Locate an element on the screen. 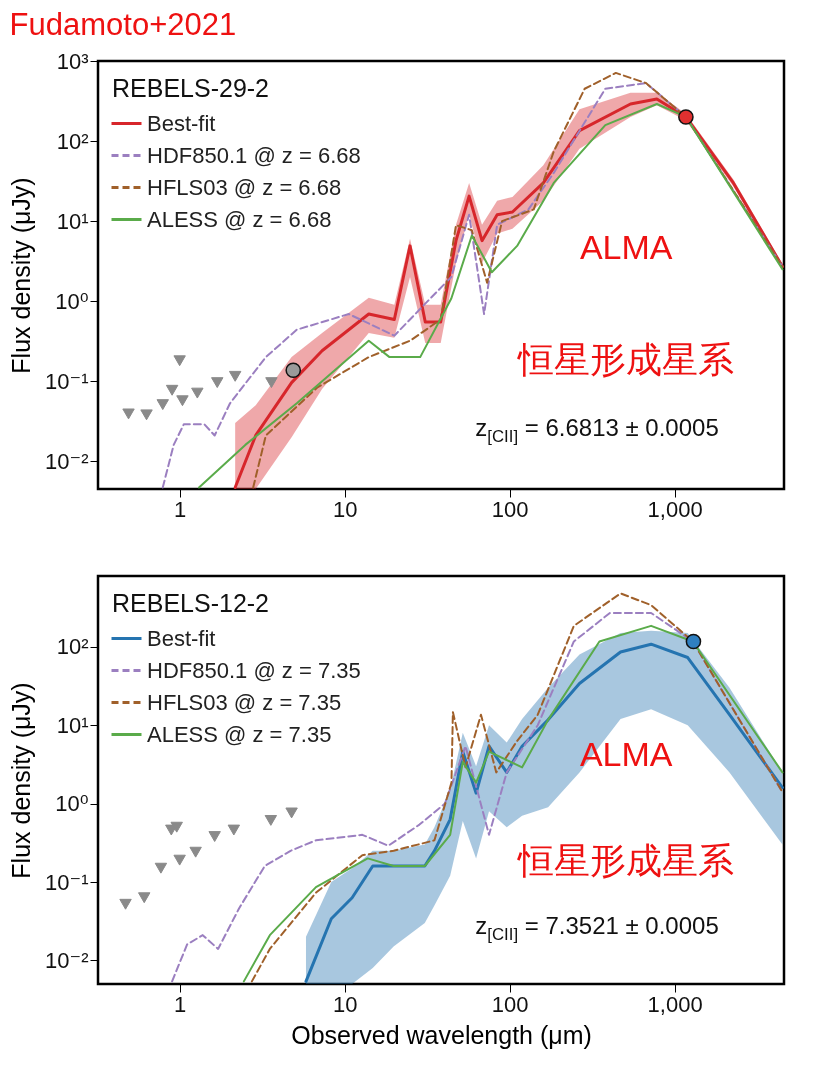 Image resolution: width=819 pixels, height=1088 pixels. legend-label: HDF850.1 @ z = 6.68 is located at coordinates (254, 155).